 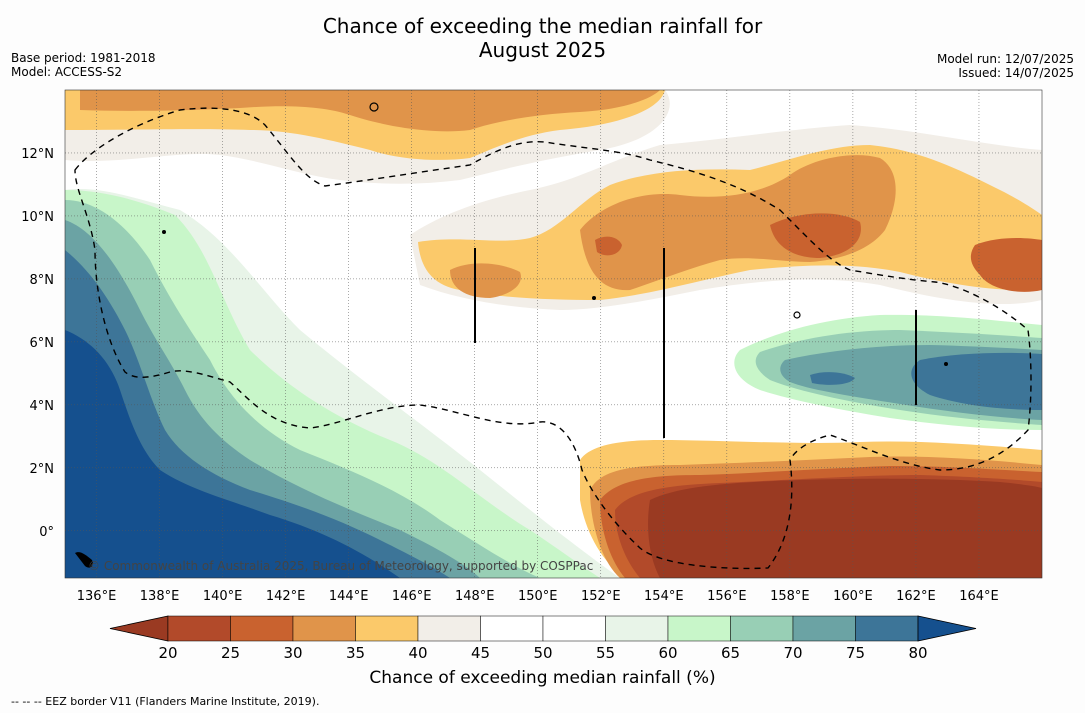 What do you see at coordinates (542, 678) in the screenshot?
I see `colorbar-label: Chance of exceeding median rainfall (%)` at bounding box center [542, 678].